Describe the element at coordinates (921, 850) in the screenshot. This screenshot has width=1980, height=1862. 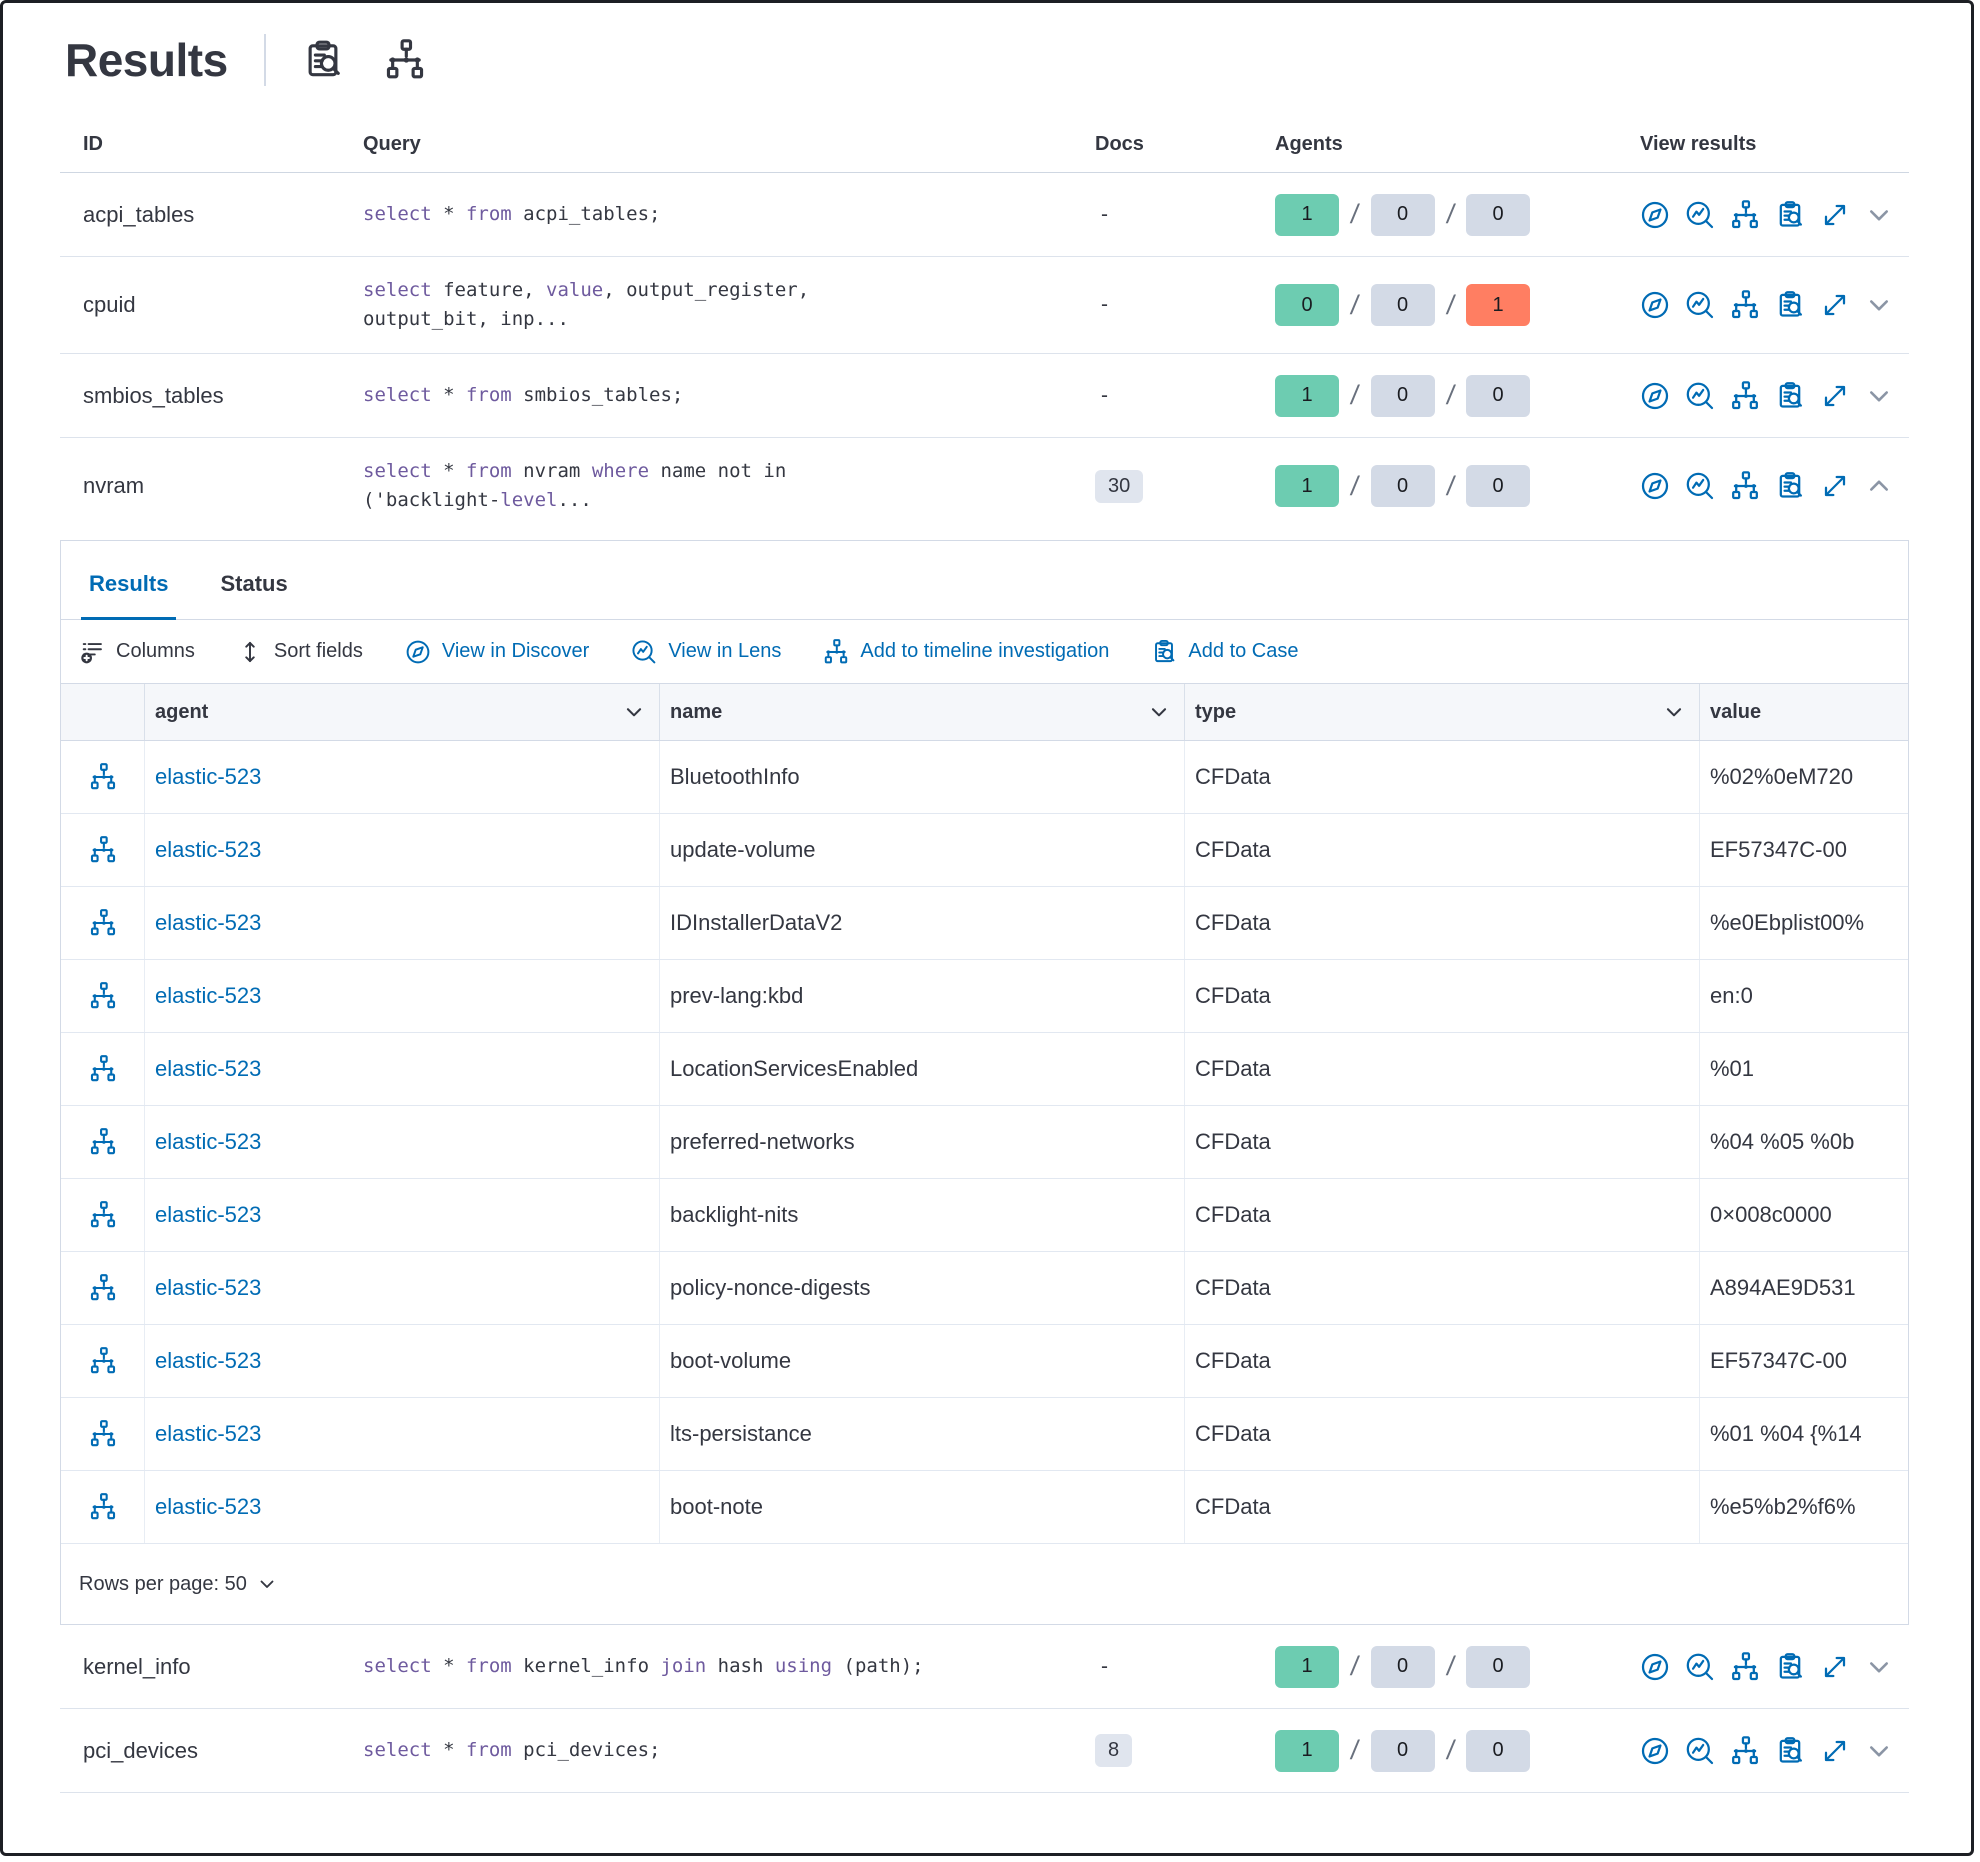
I see `result-name: update-volume` at that location.